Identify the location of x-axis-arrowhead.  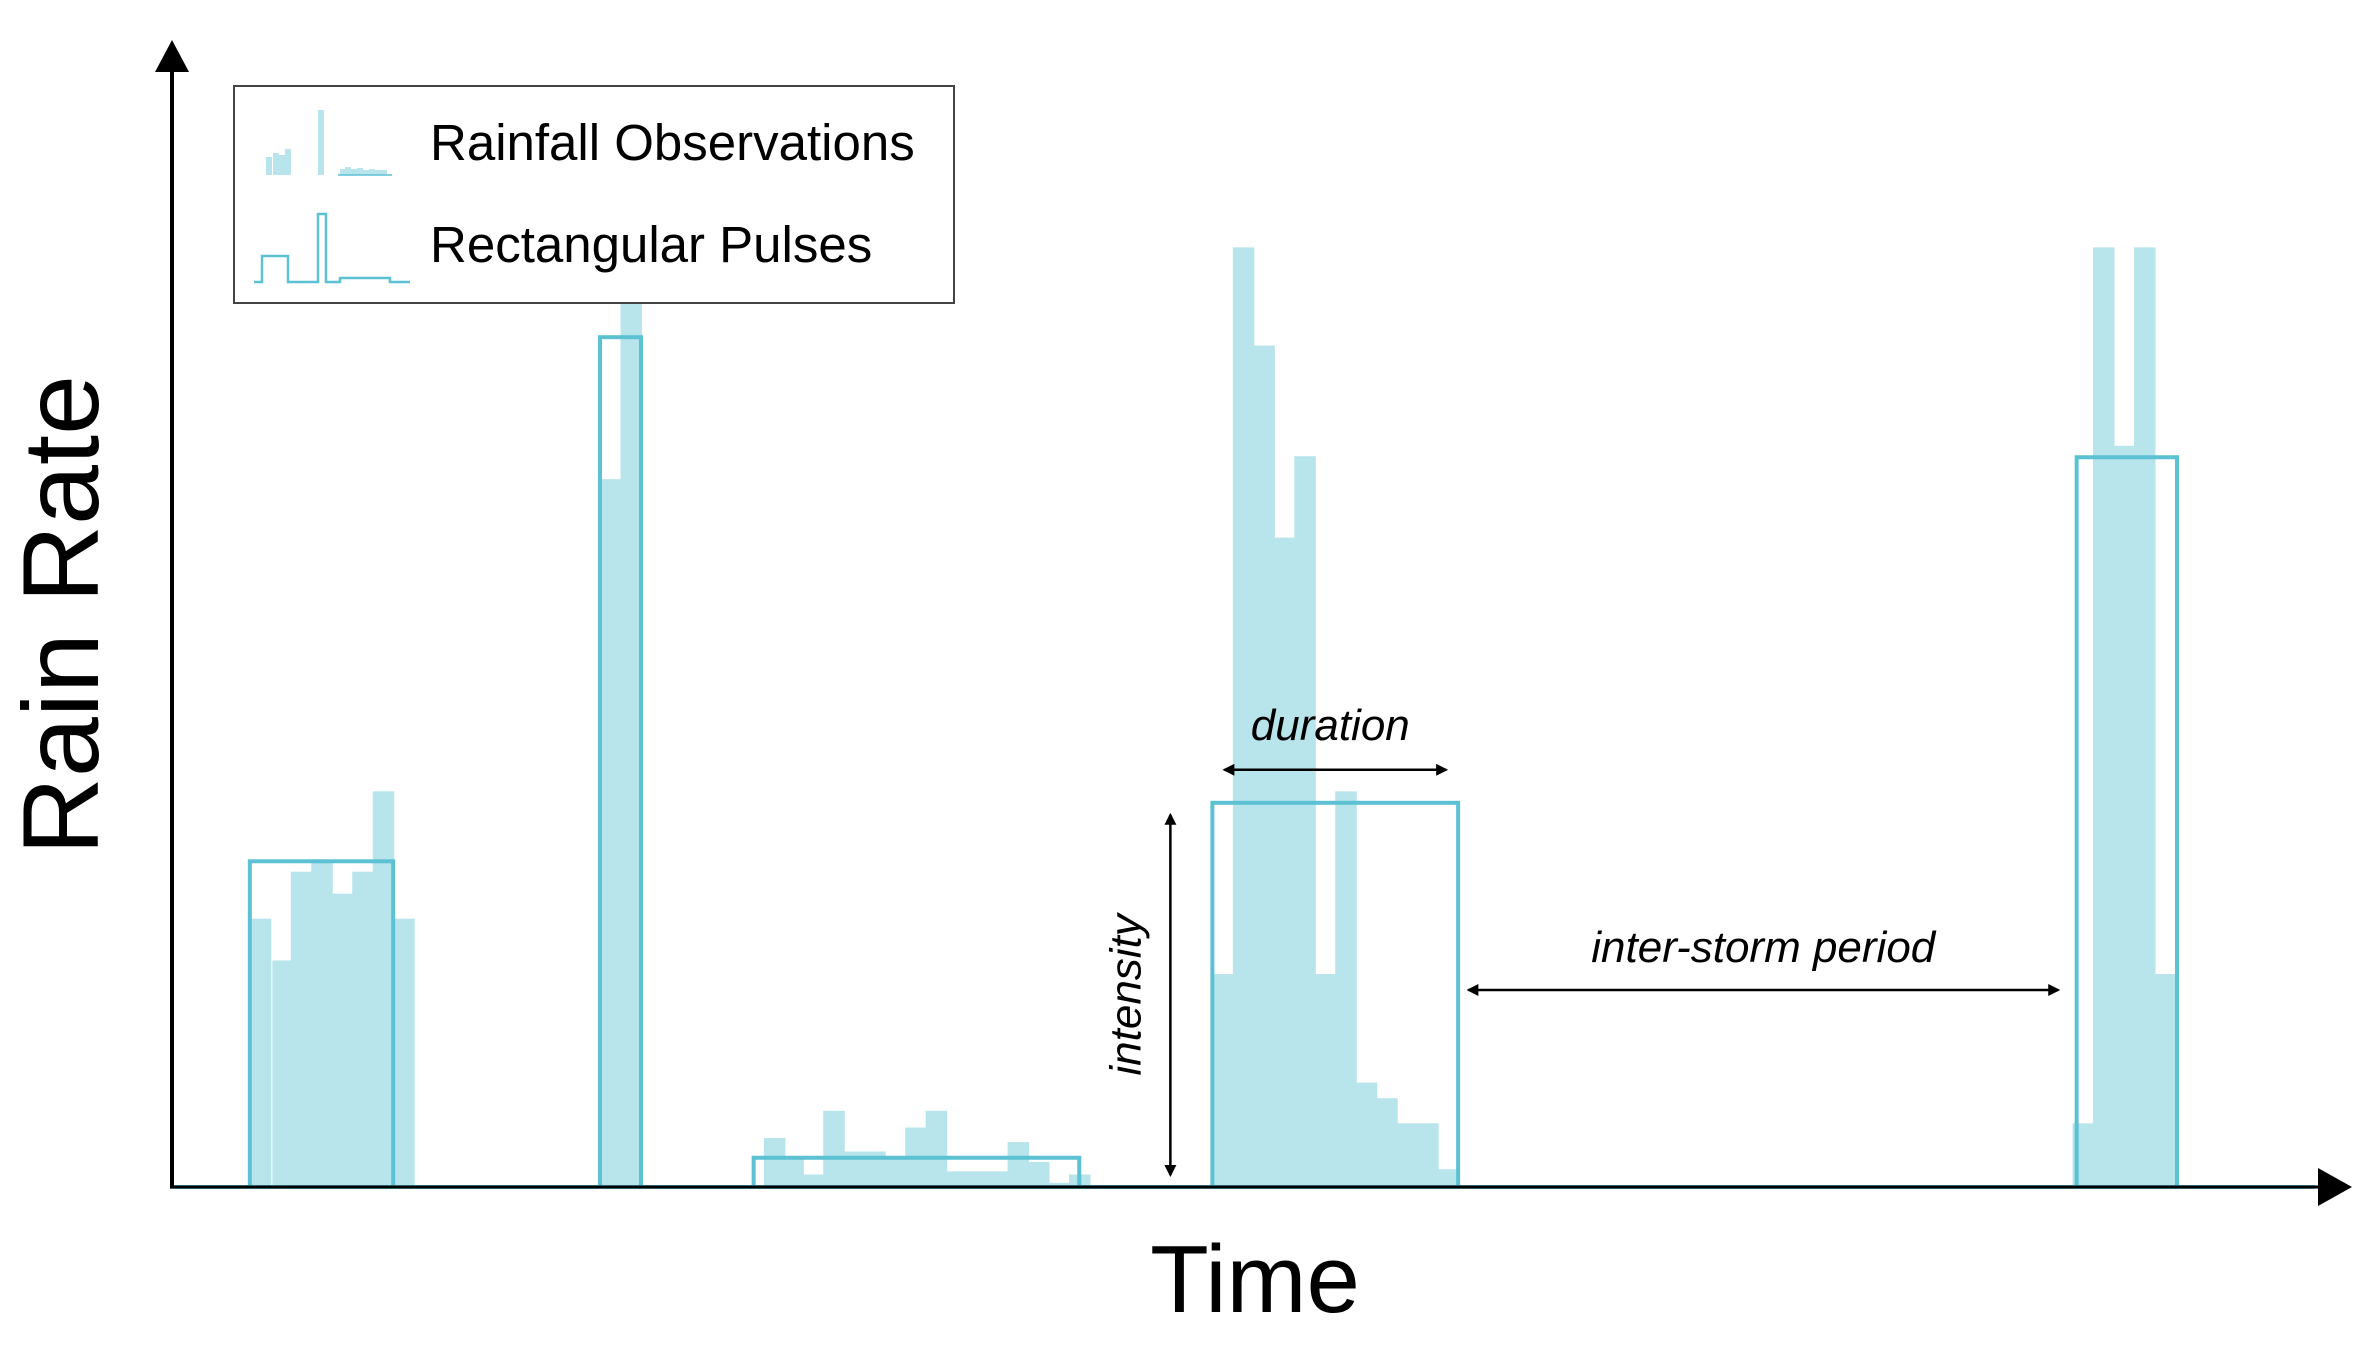
(2335, 1187).